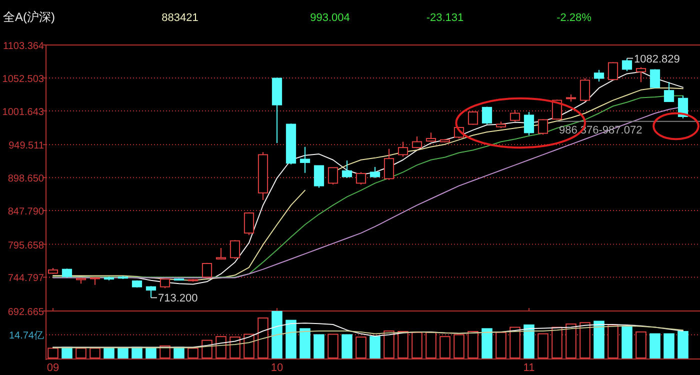  I want to click on y-tick-label: 744.797, so click(26, 278).